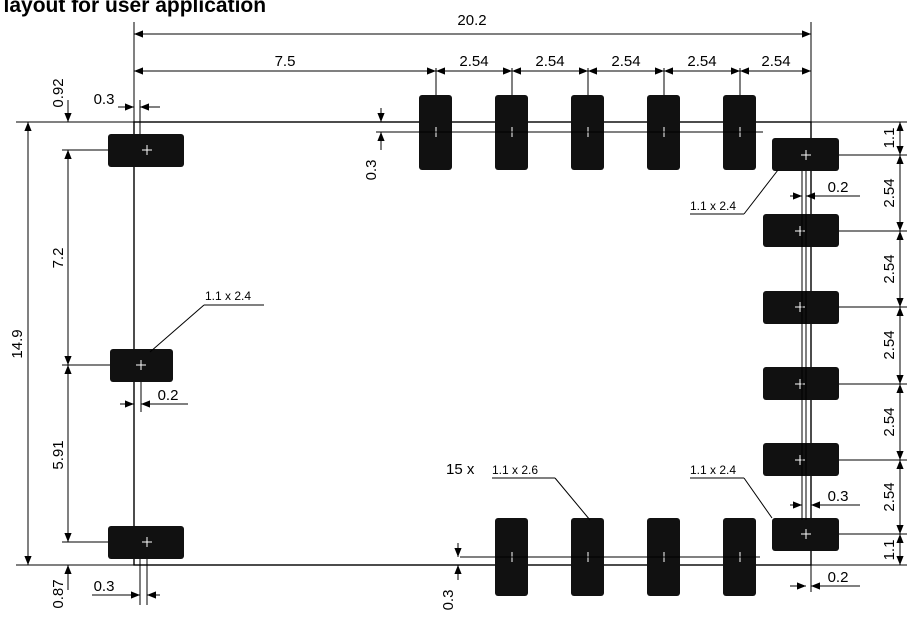 This screenshot has width=907, height=619. I want to click on dim-right-top-offset: 1.1, so click(889, 138).